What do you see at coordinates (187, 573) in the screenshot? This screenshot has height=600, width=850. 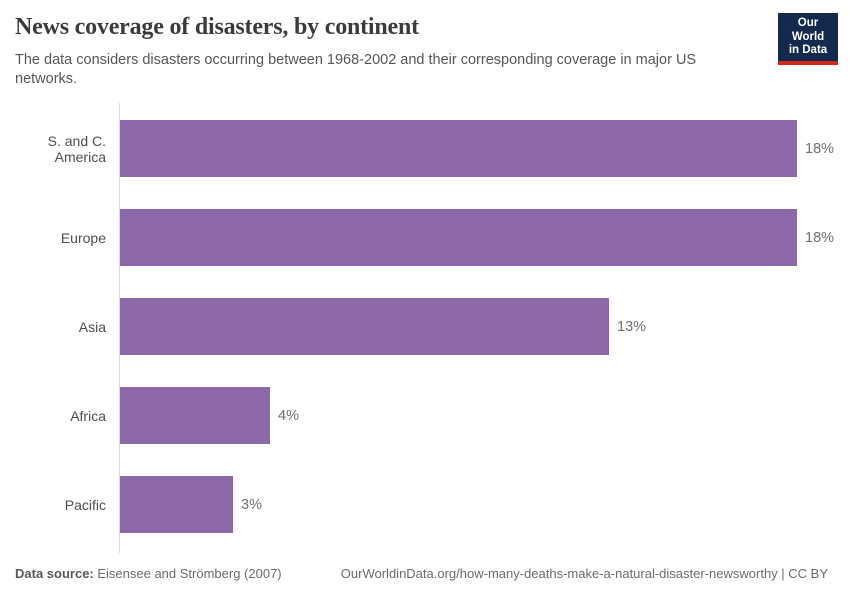 I see `data-source-value: Eisensee and Strömberg (2007)` at bounding box center [187, 573].